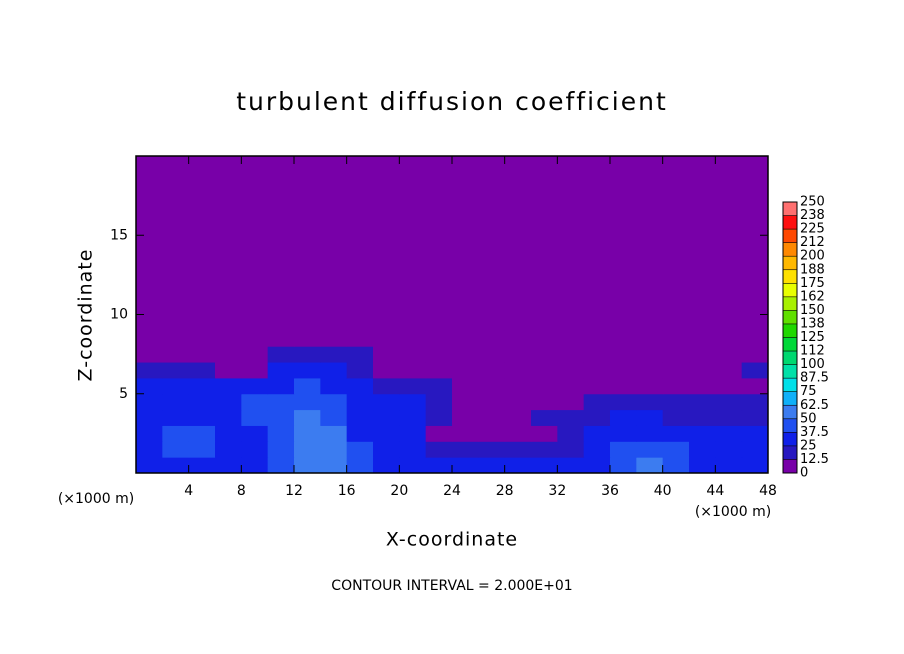  What do you see at coordinates (347, 491) in the screenshot?
I see `x-tick-label: 16` at bounding box center [347, 491].